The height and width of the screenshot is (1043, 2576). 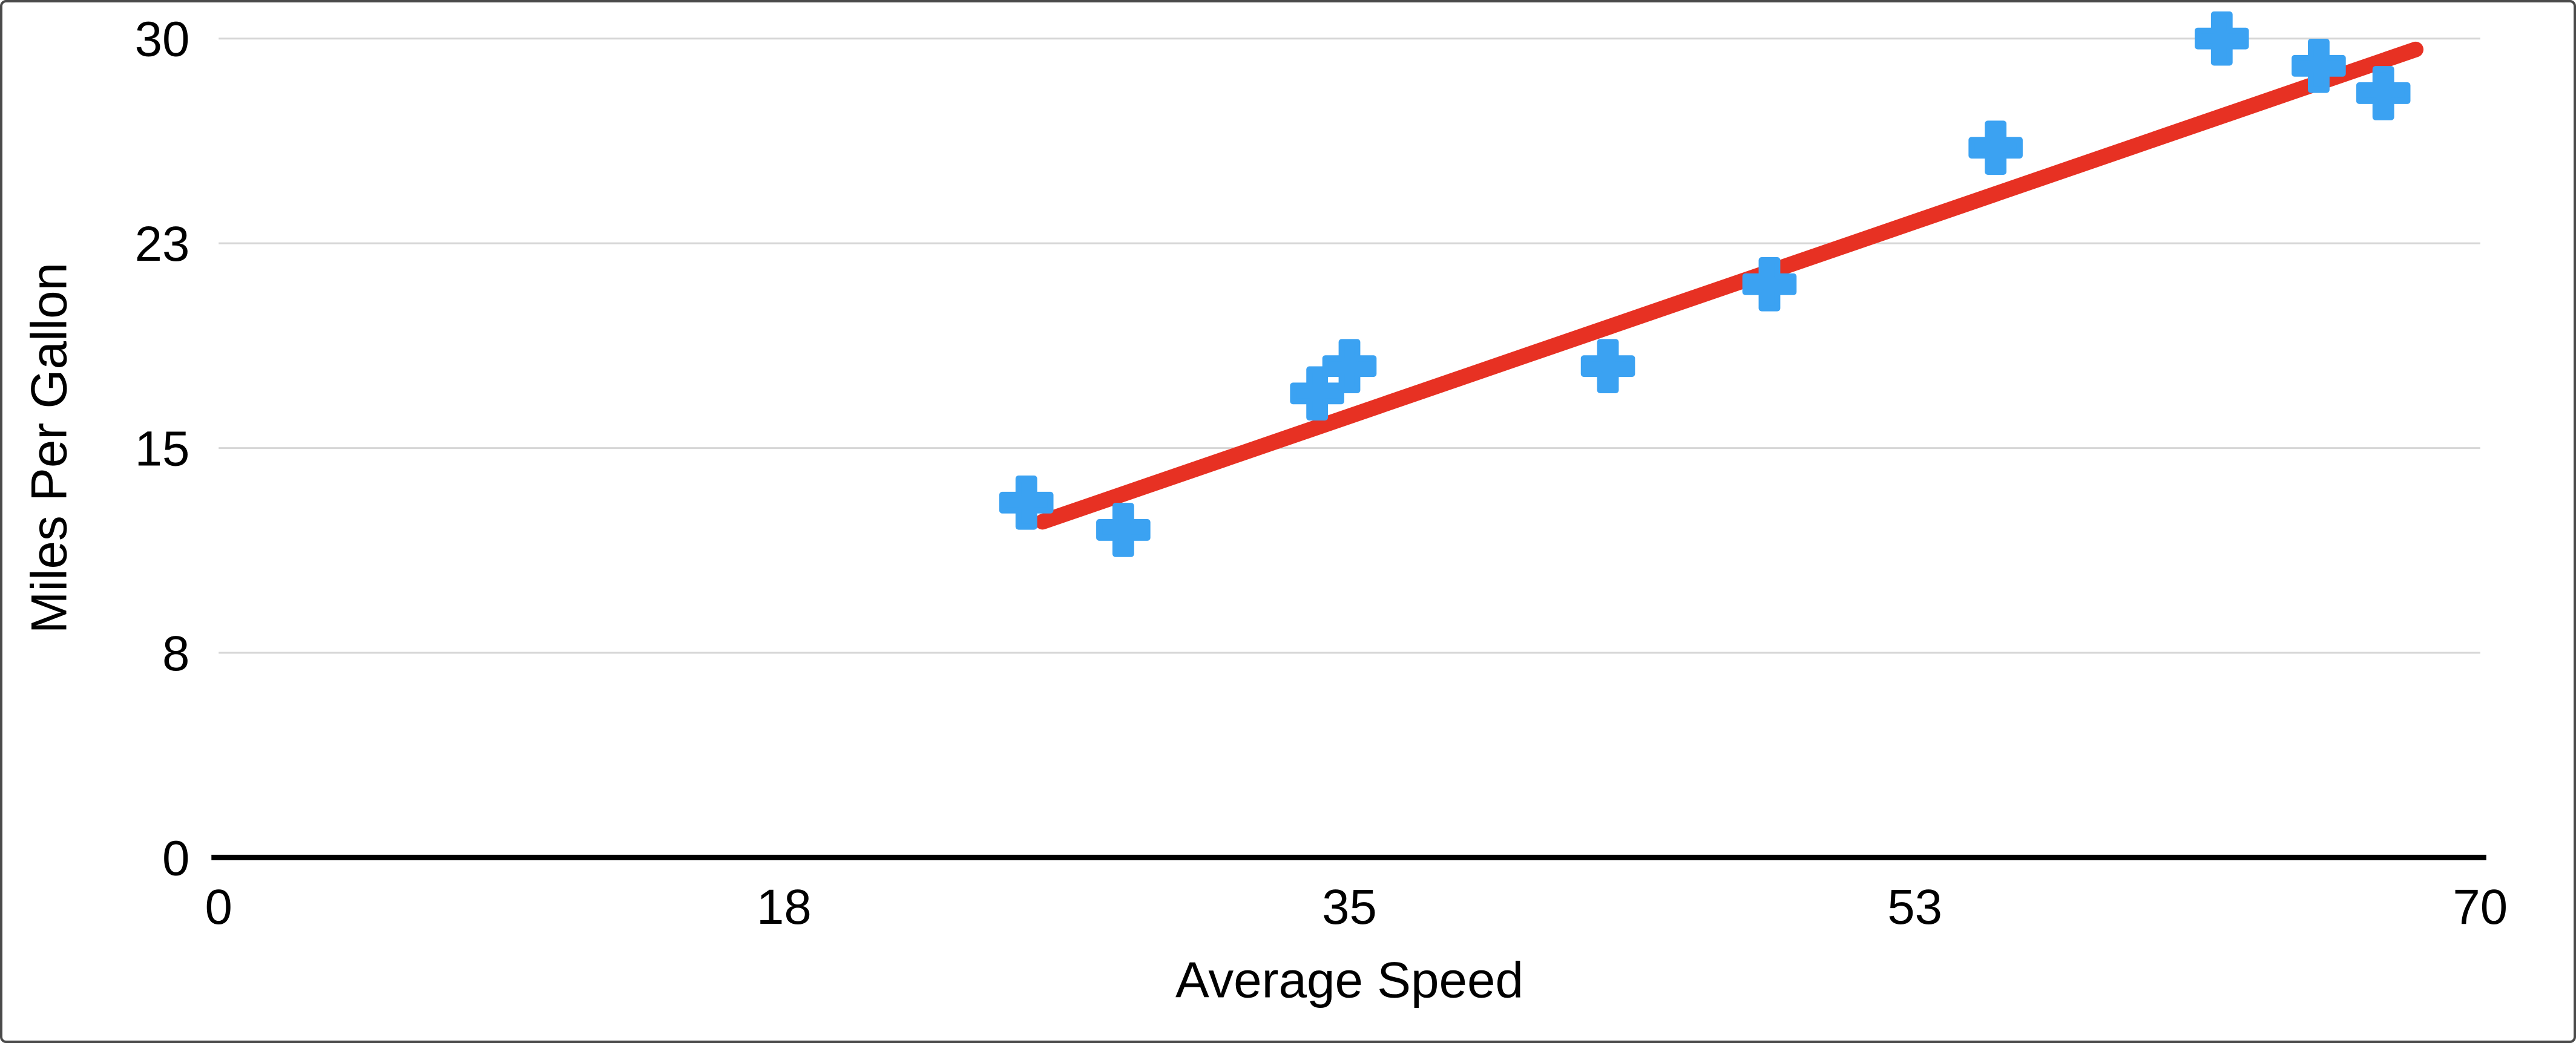 I want to click on x-axis-title: Average Speed, so click(x=1349, y=980).